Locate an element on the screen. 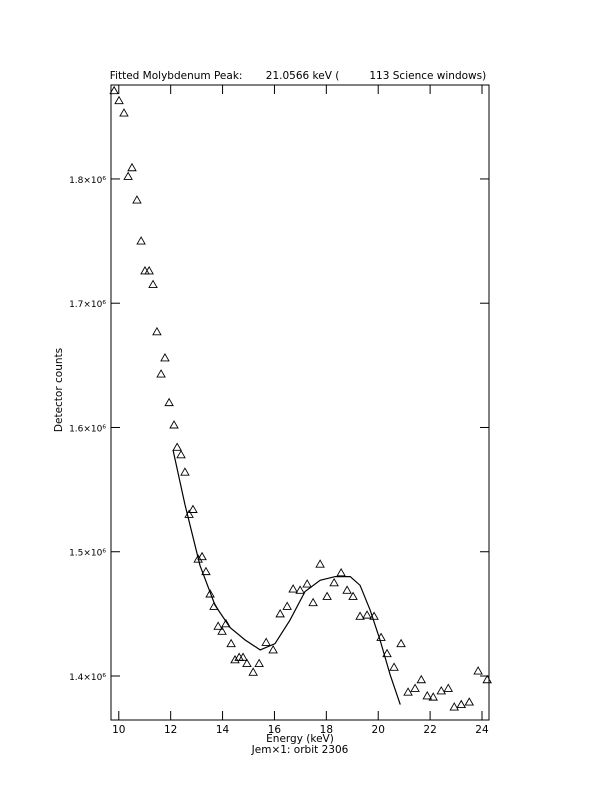 Image resolution: width=612 pixels, height=792 pixels. x-tick-label: 10 is located at coordinates (118, 730).